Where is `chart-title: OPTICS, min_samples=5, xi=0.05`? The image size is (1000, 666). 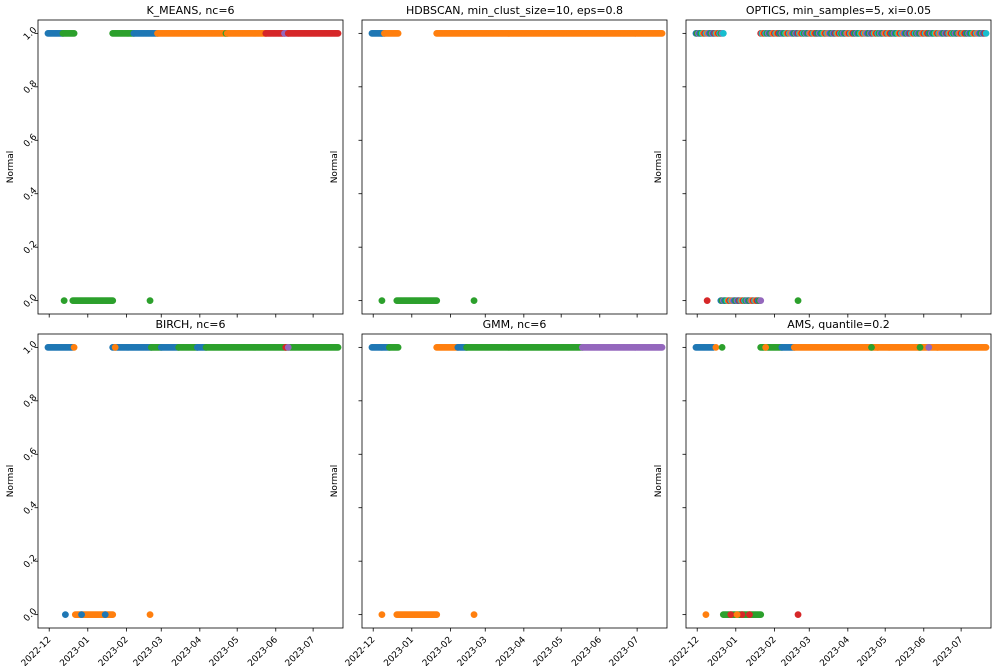
chart-title: OPTICS, min_samples=5, xi=0.05 is located at coordinates (838, 10).